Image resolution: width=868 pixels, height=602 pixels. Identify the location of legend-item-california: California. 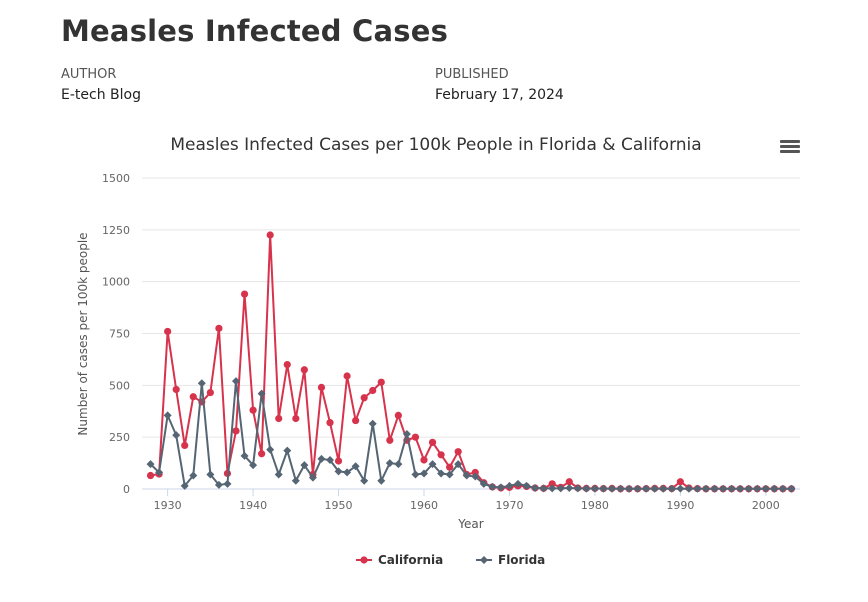
(399, 560).